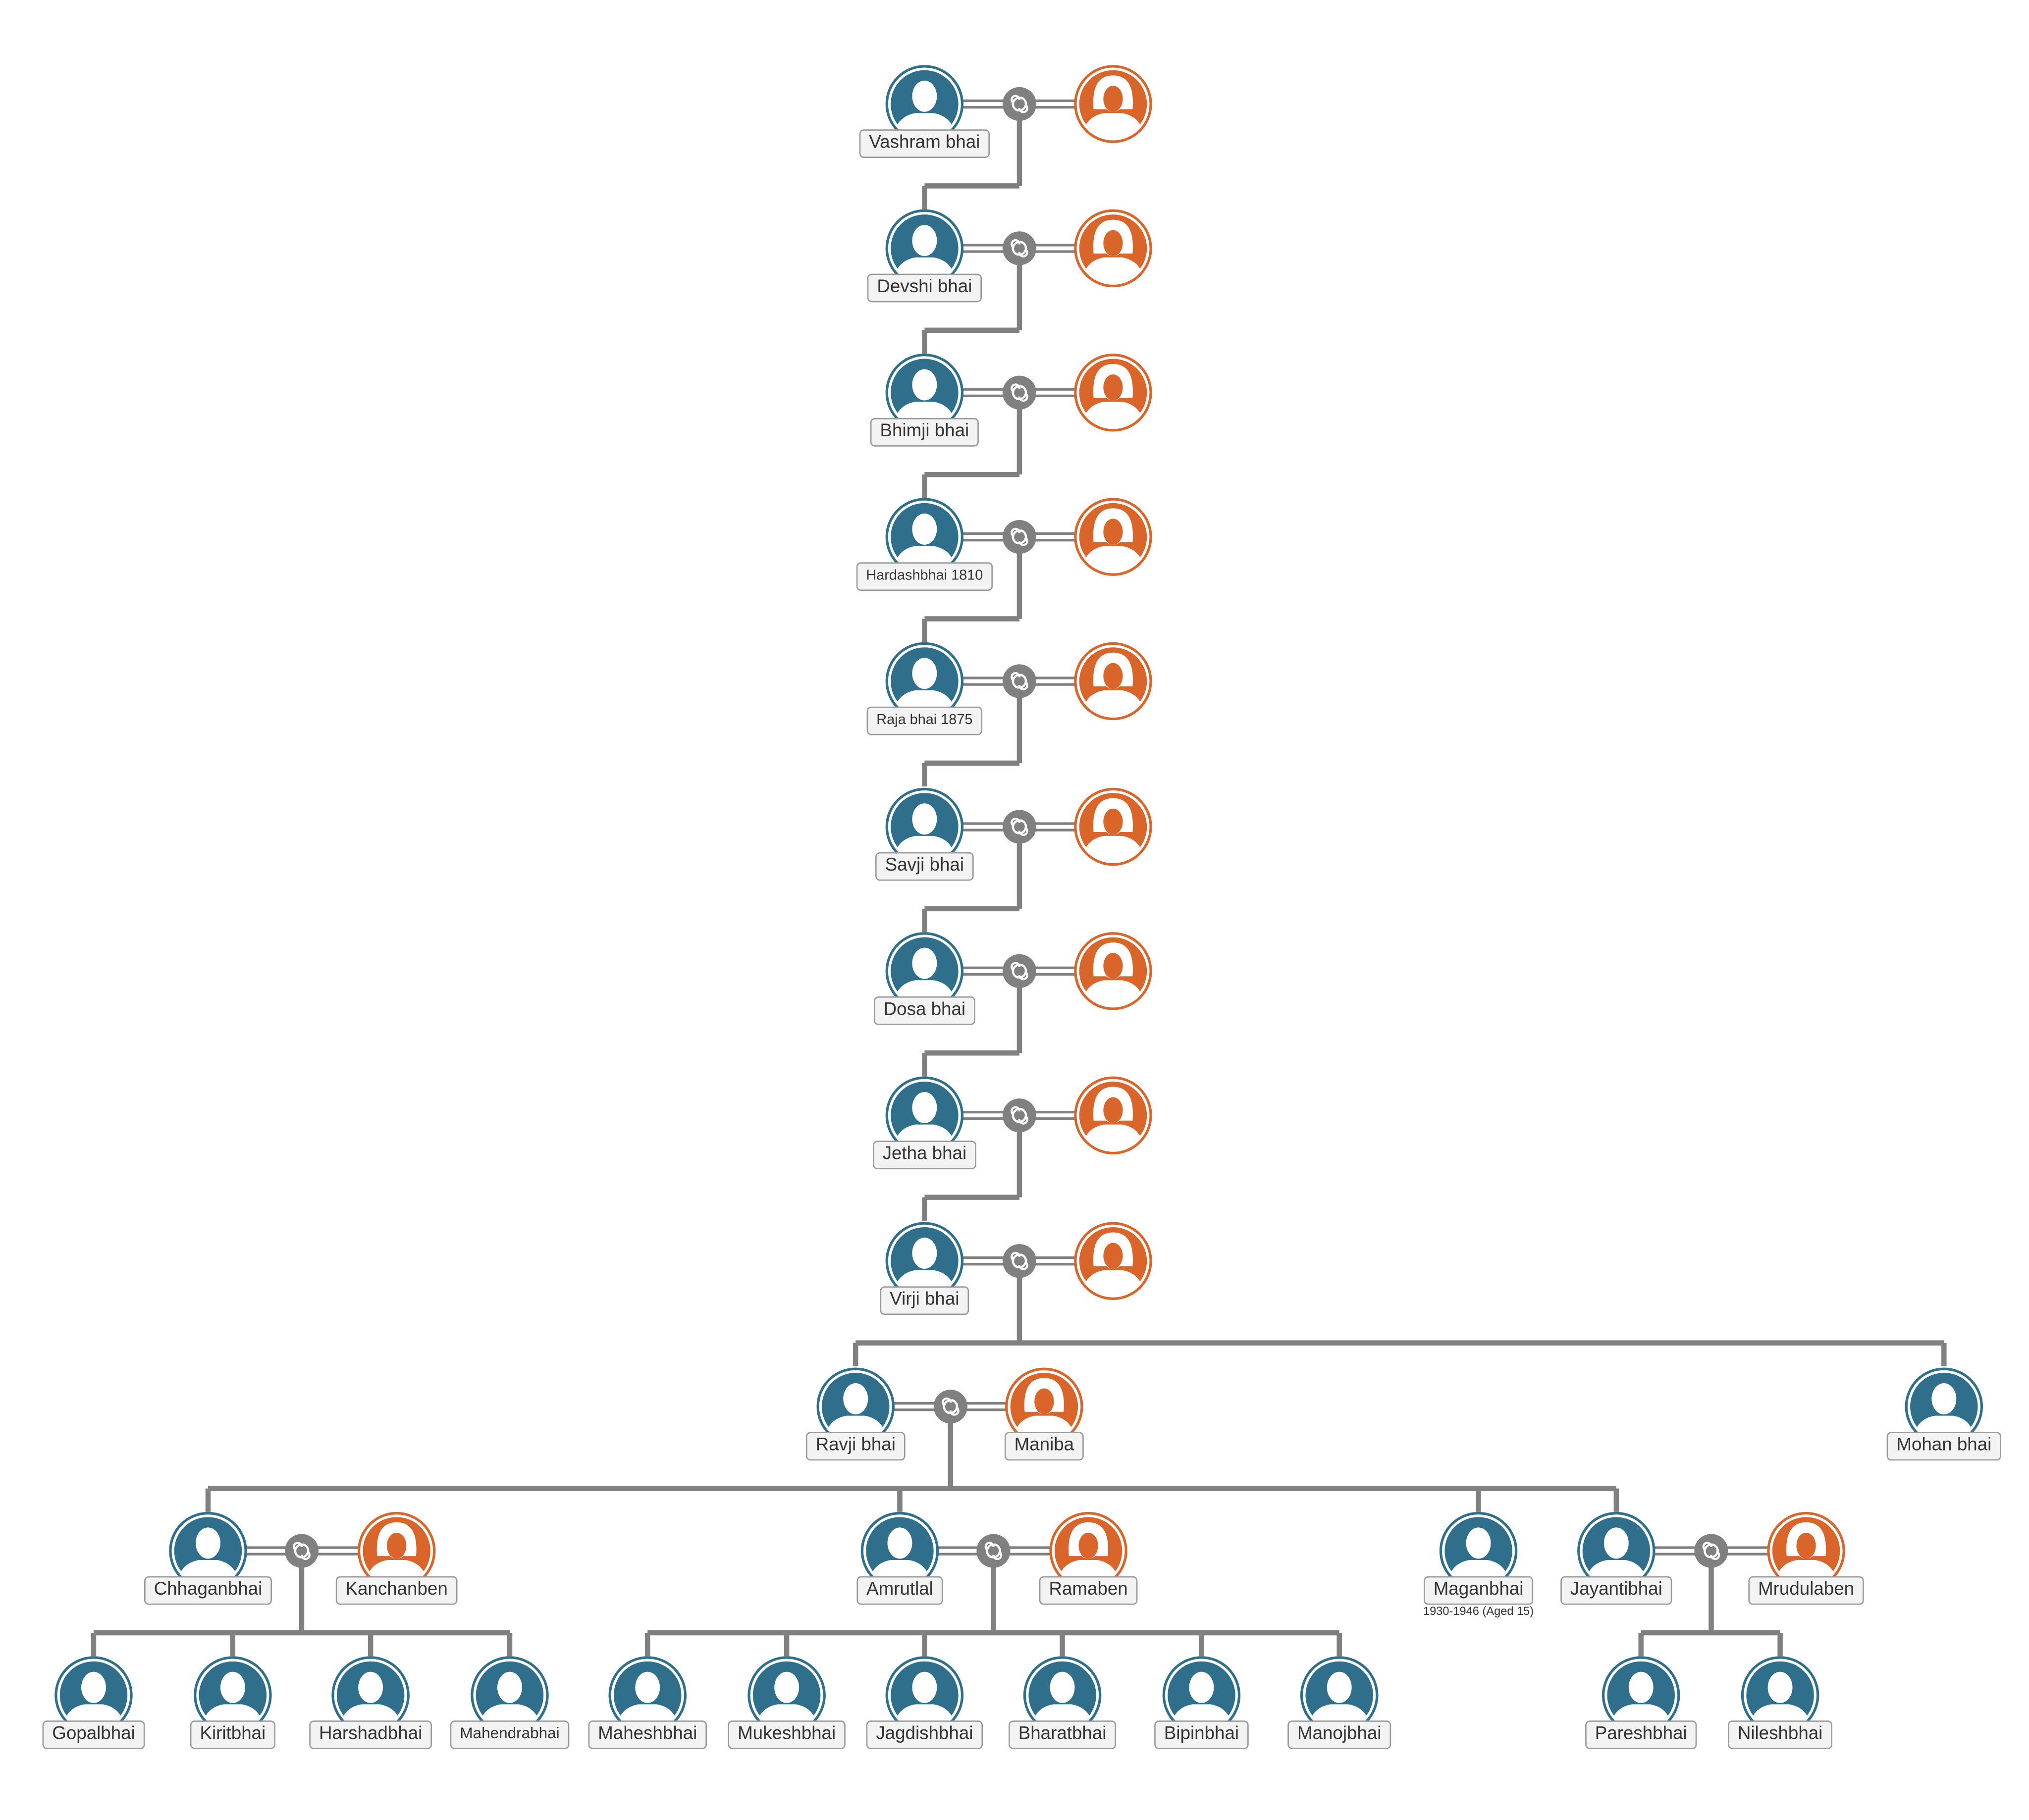 The height and width of the screenshot is (1820, 2029). What do you see at coordinates (1943, 1444) in the screenshot?
I see `person-name: Mohan bhai` at bounding box center [1943, 1444].